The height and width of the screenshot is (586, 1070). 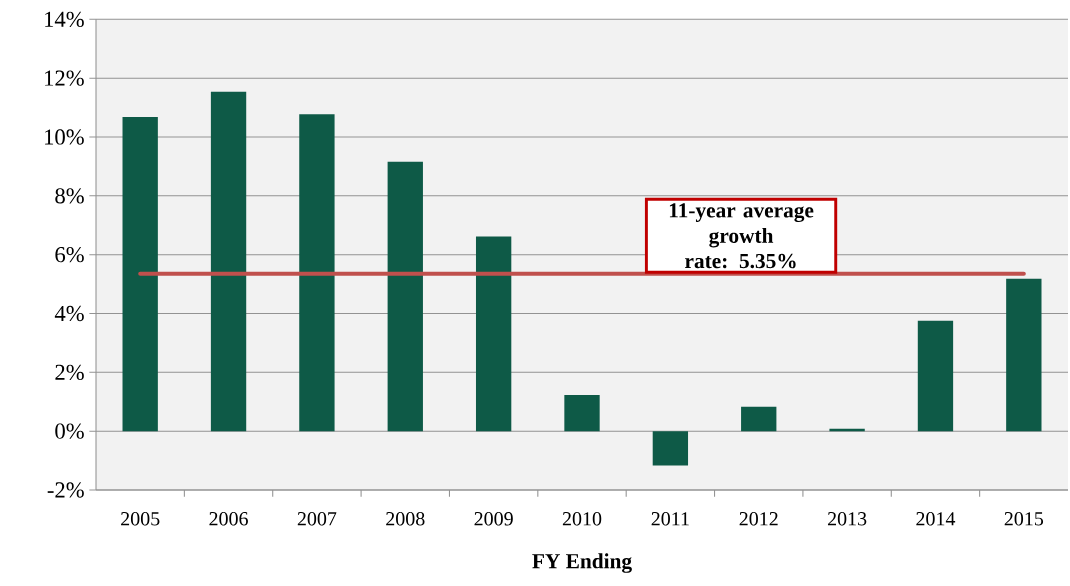 What do you see at coordinates (69, 372) in the screenshot?
I see `y-tick-label: 2%` at bounding box center [69, 372].